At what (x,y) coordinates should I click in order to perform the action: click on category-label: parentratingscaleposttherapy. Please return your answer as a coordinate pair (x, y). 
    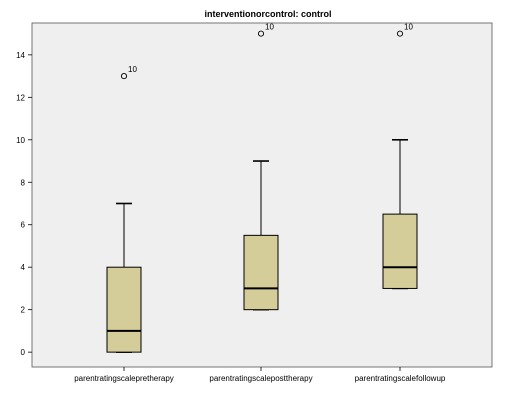
    Looking at the image, I should click on (260, 378).